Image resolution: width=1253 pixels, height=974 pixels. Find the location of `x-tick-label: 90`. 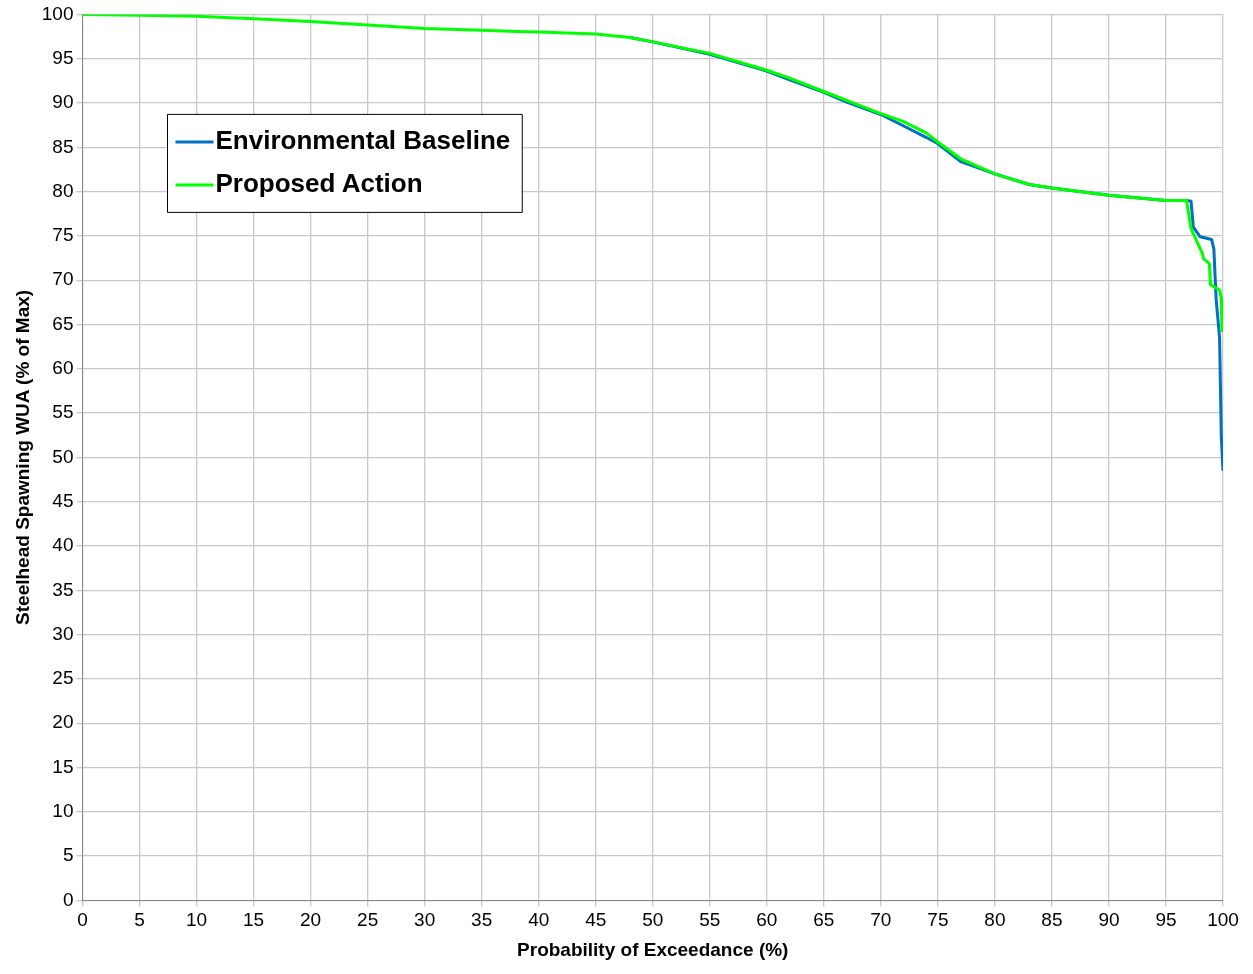

x-tick-label: 90 is located at coordinates (1109, 920).